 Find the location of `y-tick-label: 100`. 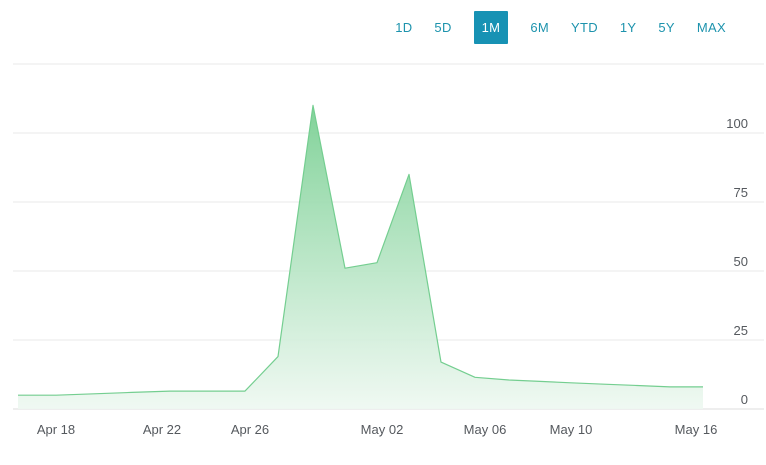

y-tick-label: 100 is located at coordinates (737, 123).